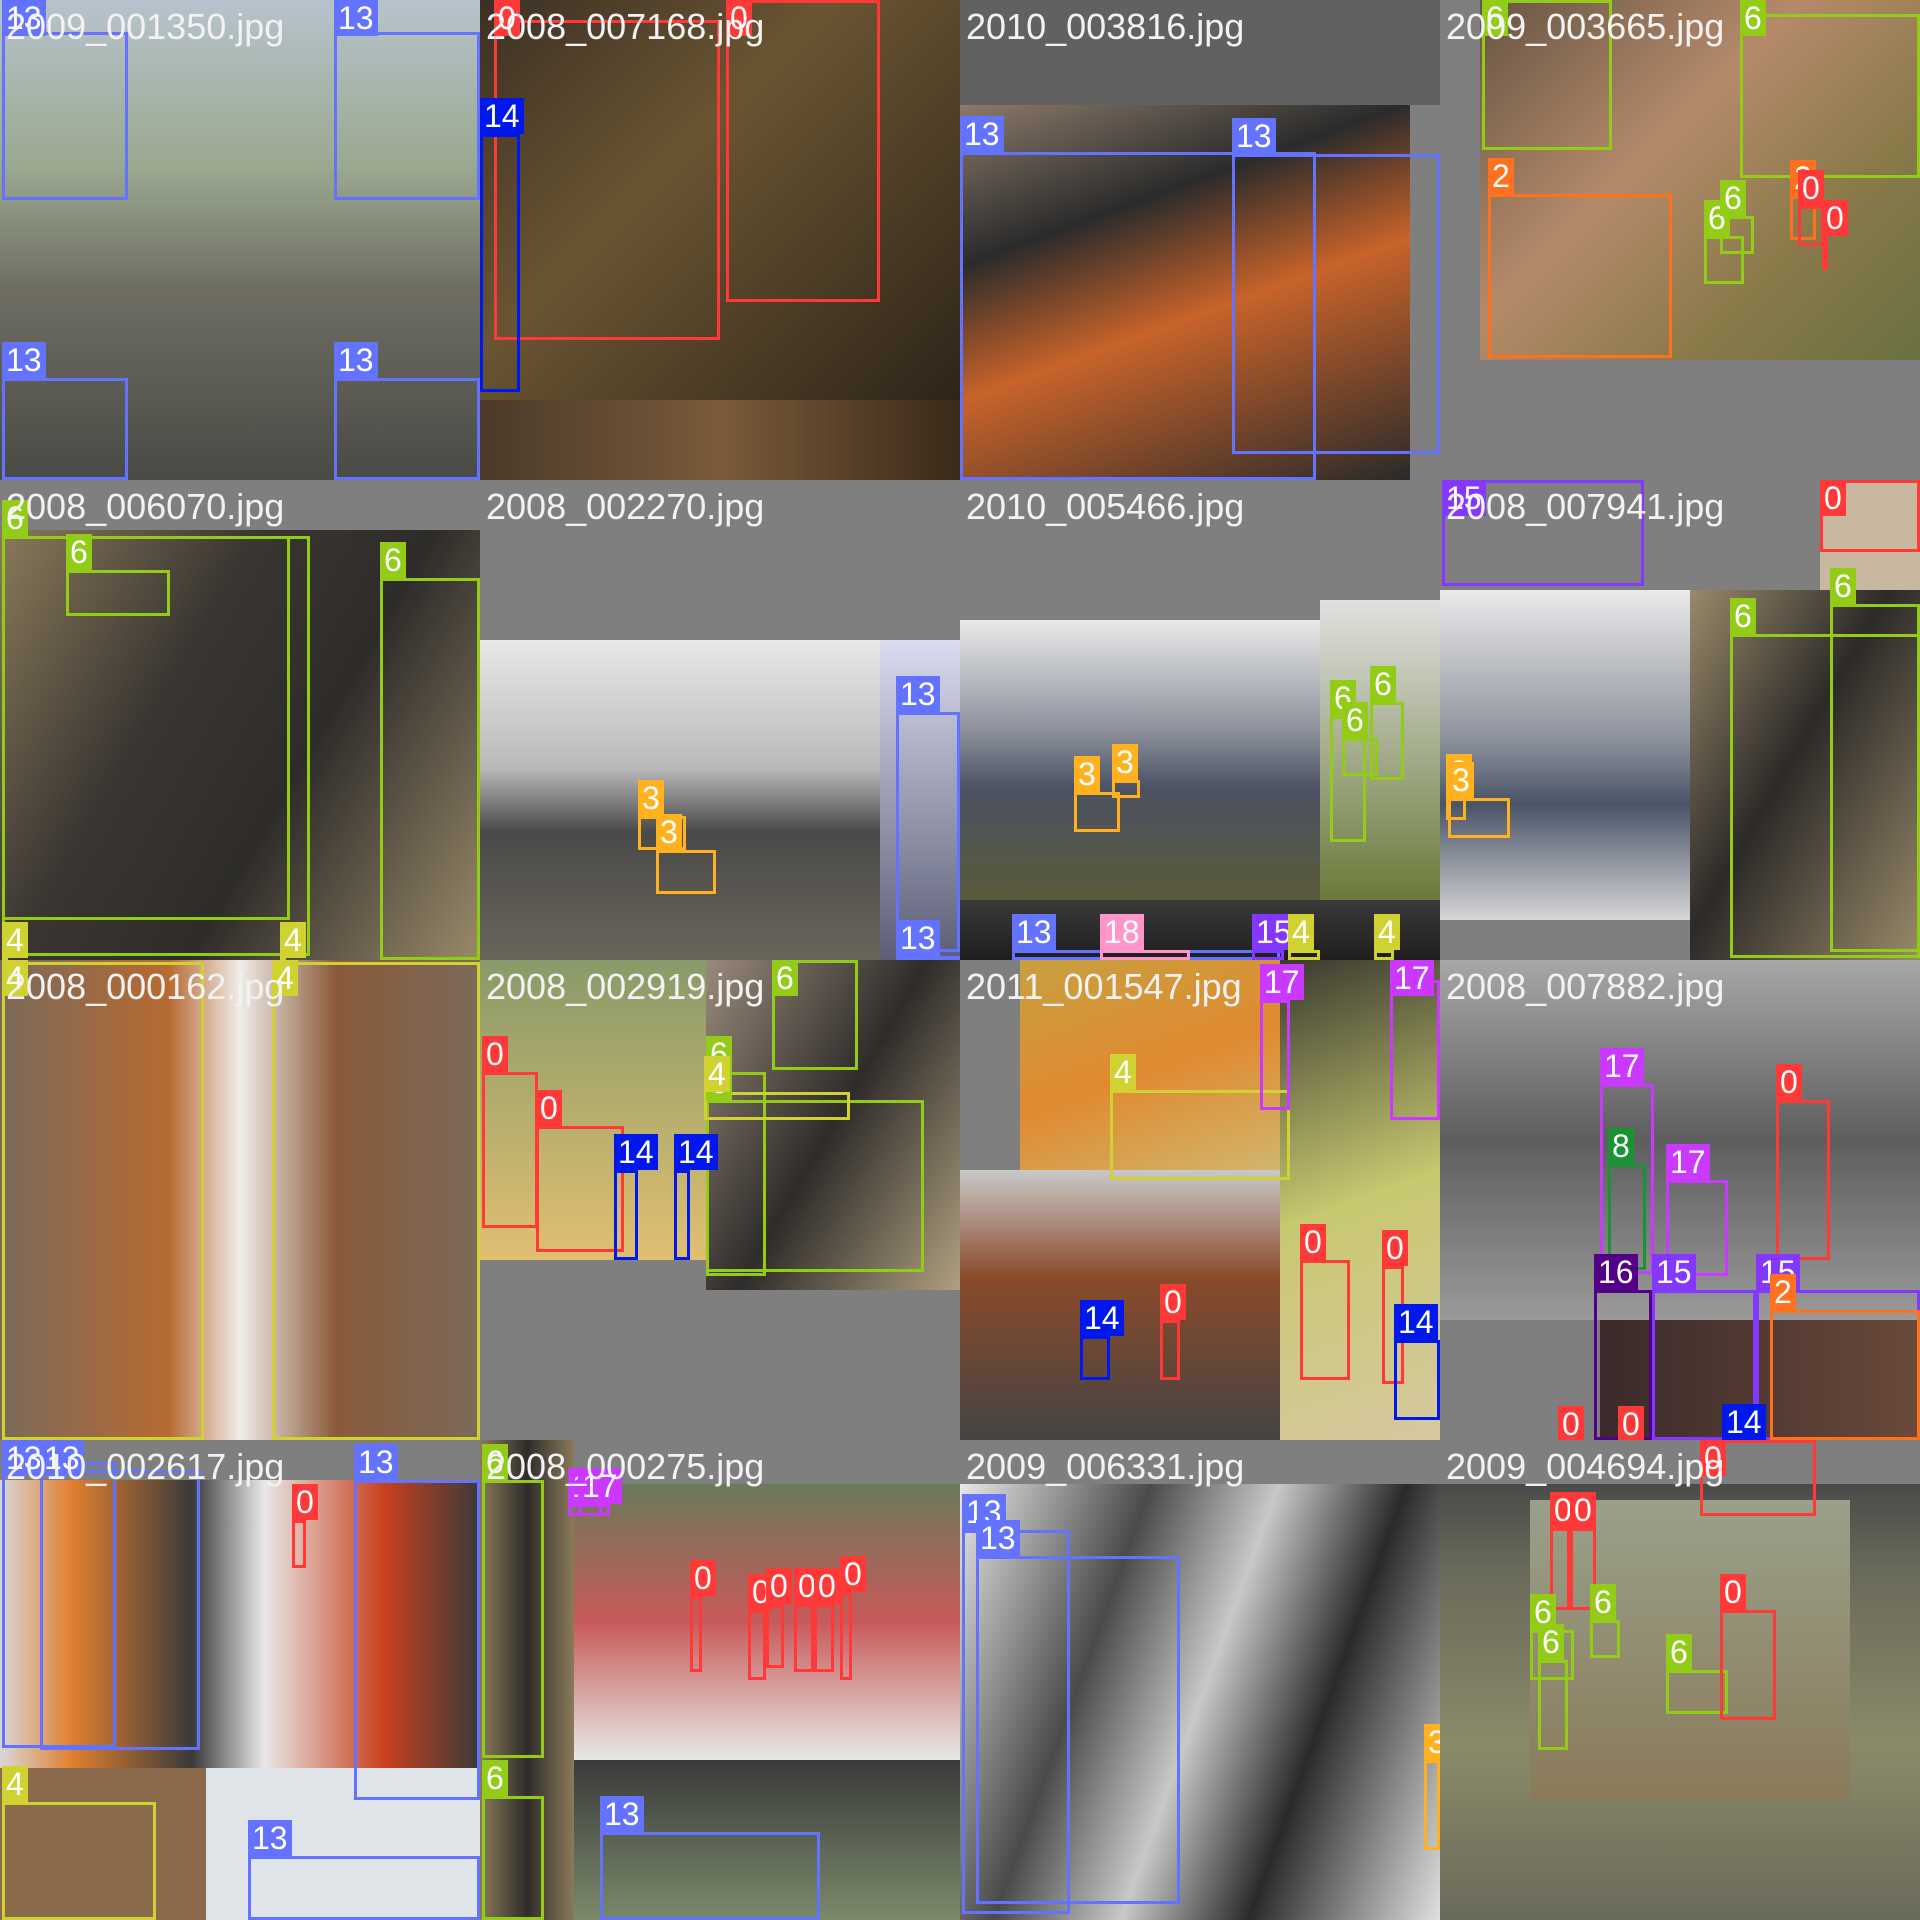  Describe the element at coordinates (1674, 1272) in the screenshot. I see `box-label: 15` at that location.